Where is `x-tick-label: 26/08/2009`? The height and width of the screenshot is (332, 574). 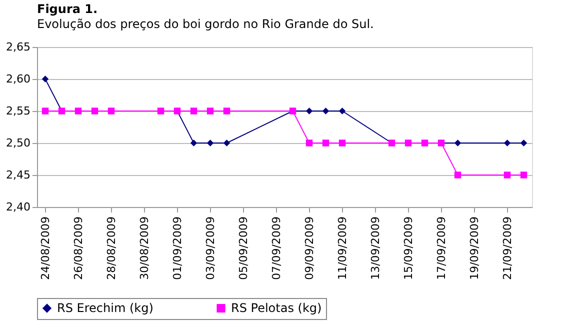 x-tick-label: 26/08/2009 is located at coordinates (78, 248).